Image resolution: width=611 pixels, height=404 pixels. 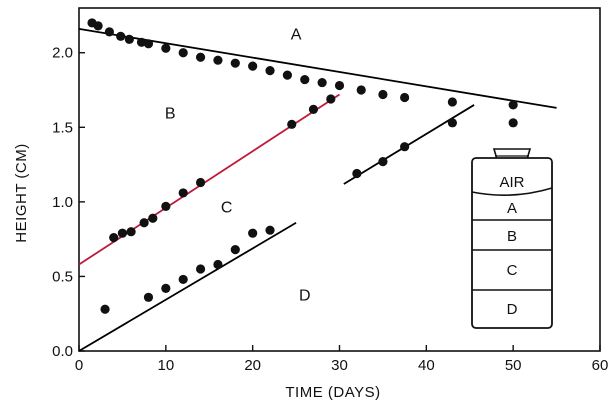 What do you see at coordinates (21, 192) in the screenshot?
I see `y-axis-title: HEIGHT (CM)` at bounding box center [21, 192].